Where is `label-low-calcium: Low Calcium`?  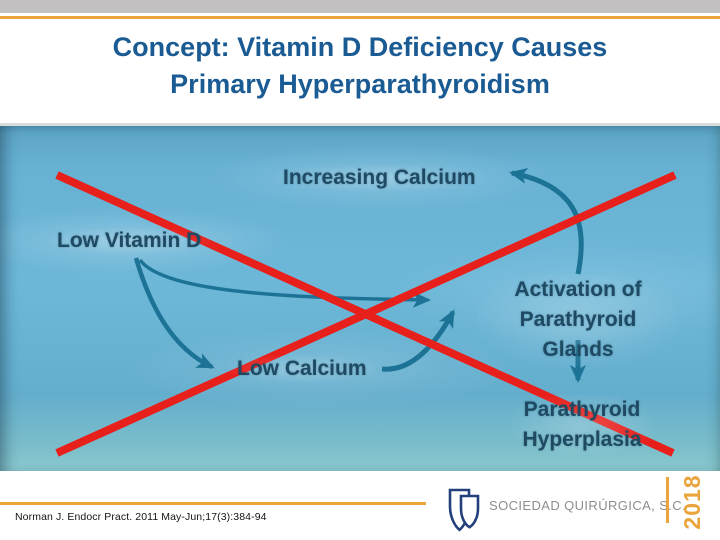 label-low-calcium: Low Calcium is located at coordinates (302, 369).